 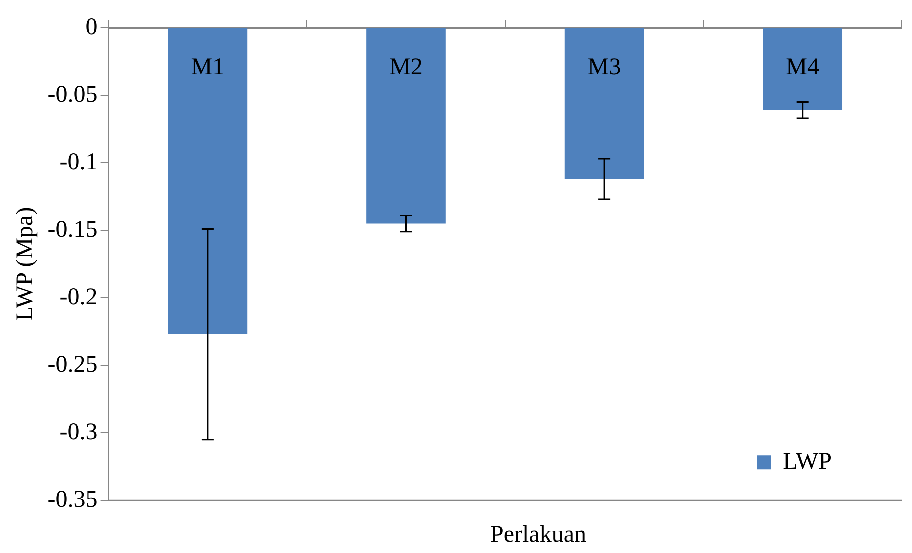 What do you see at coordinates (73, 95) in the screenshot?
I see `y-tick-label: -0.05` at bounding box center [73, 95].